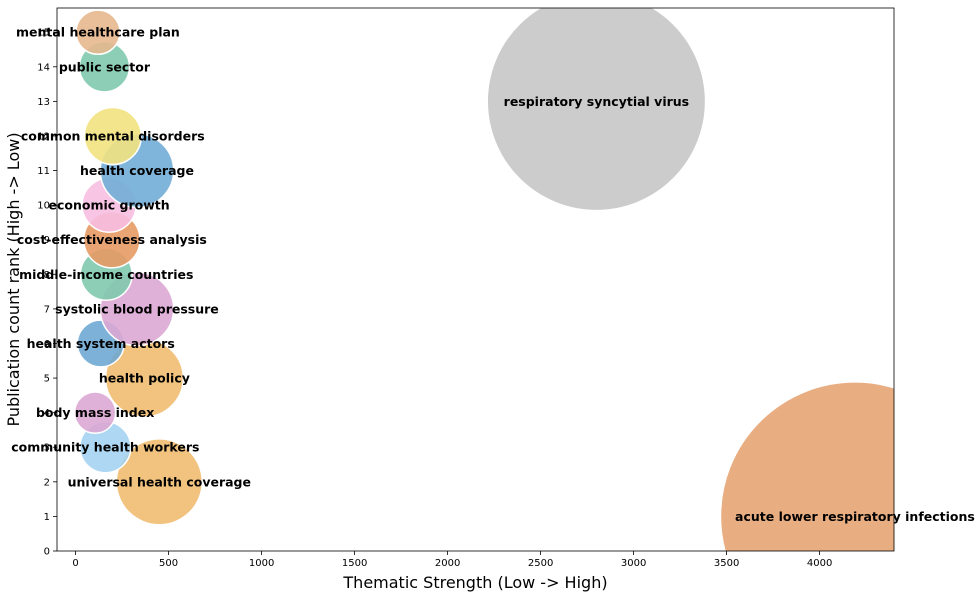  Describe the element at coordinates (109, 205) in the screenshot. I see `bubble-label: economic growth` at that location.